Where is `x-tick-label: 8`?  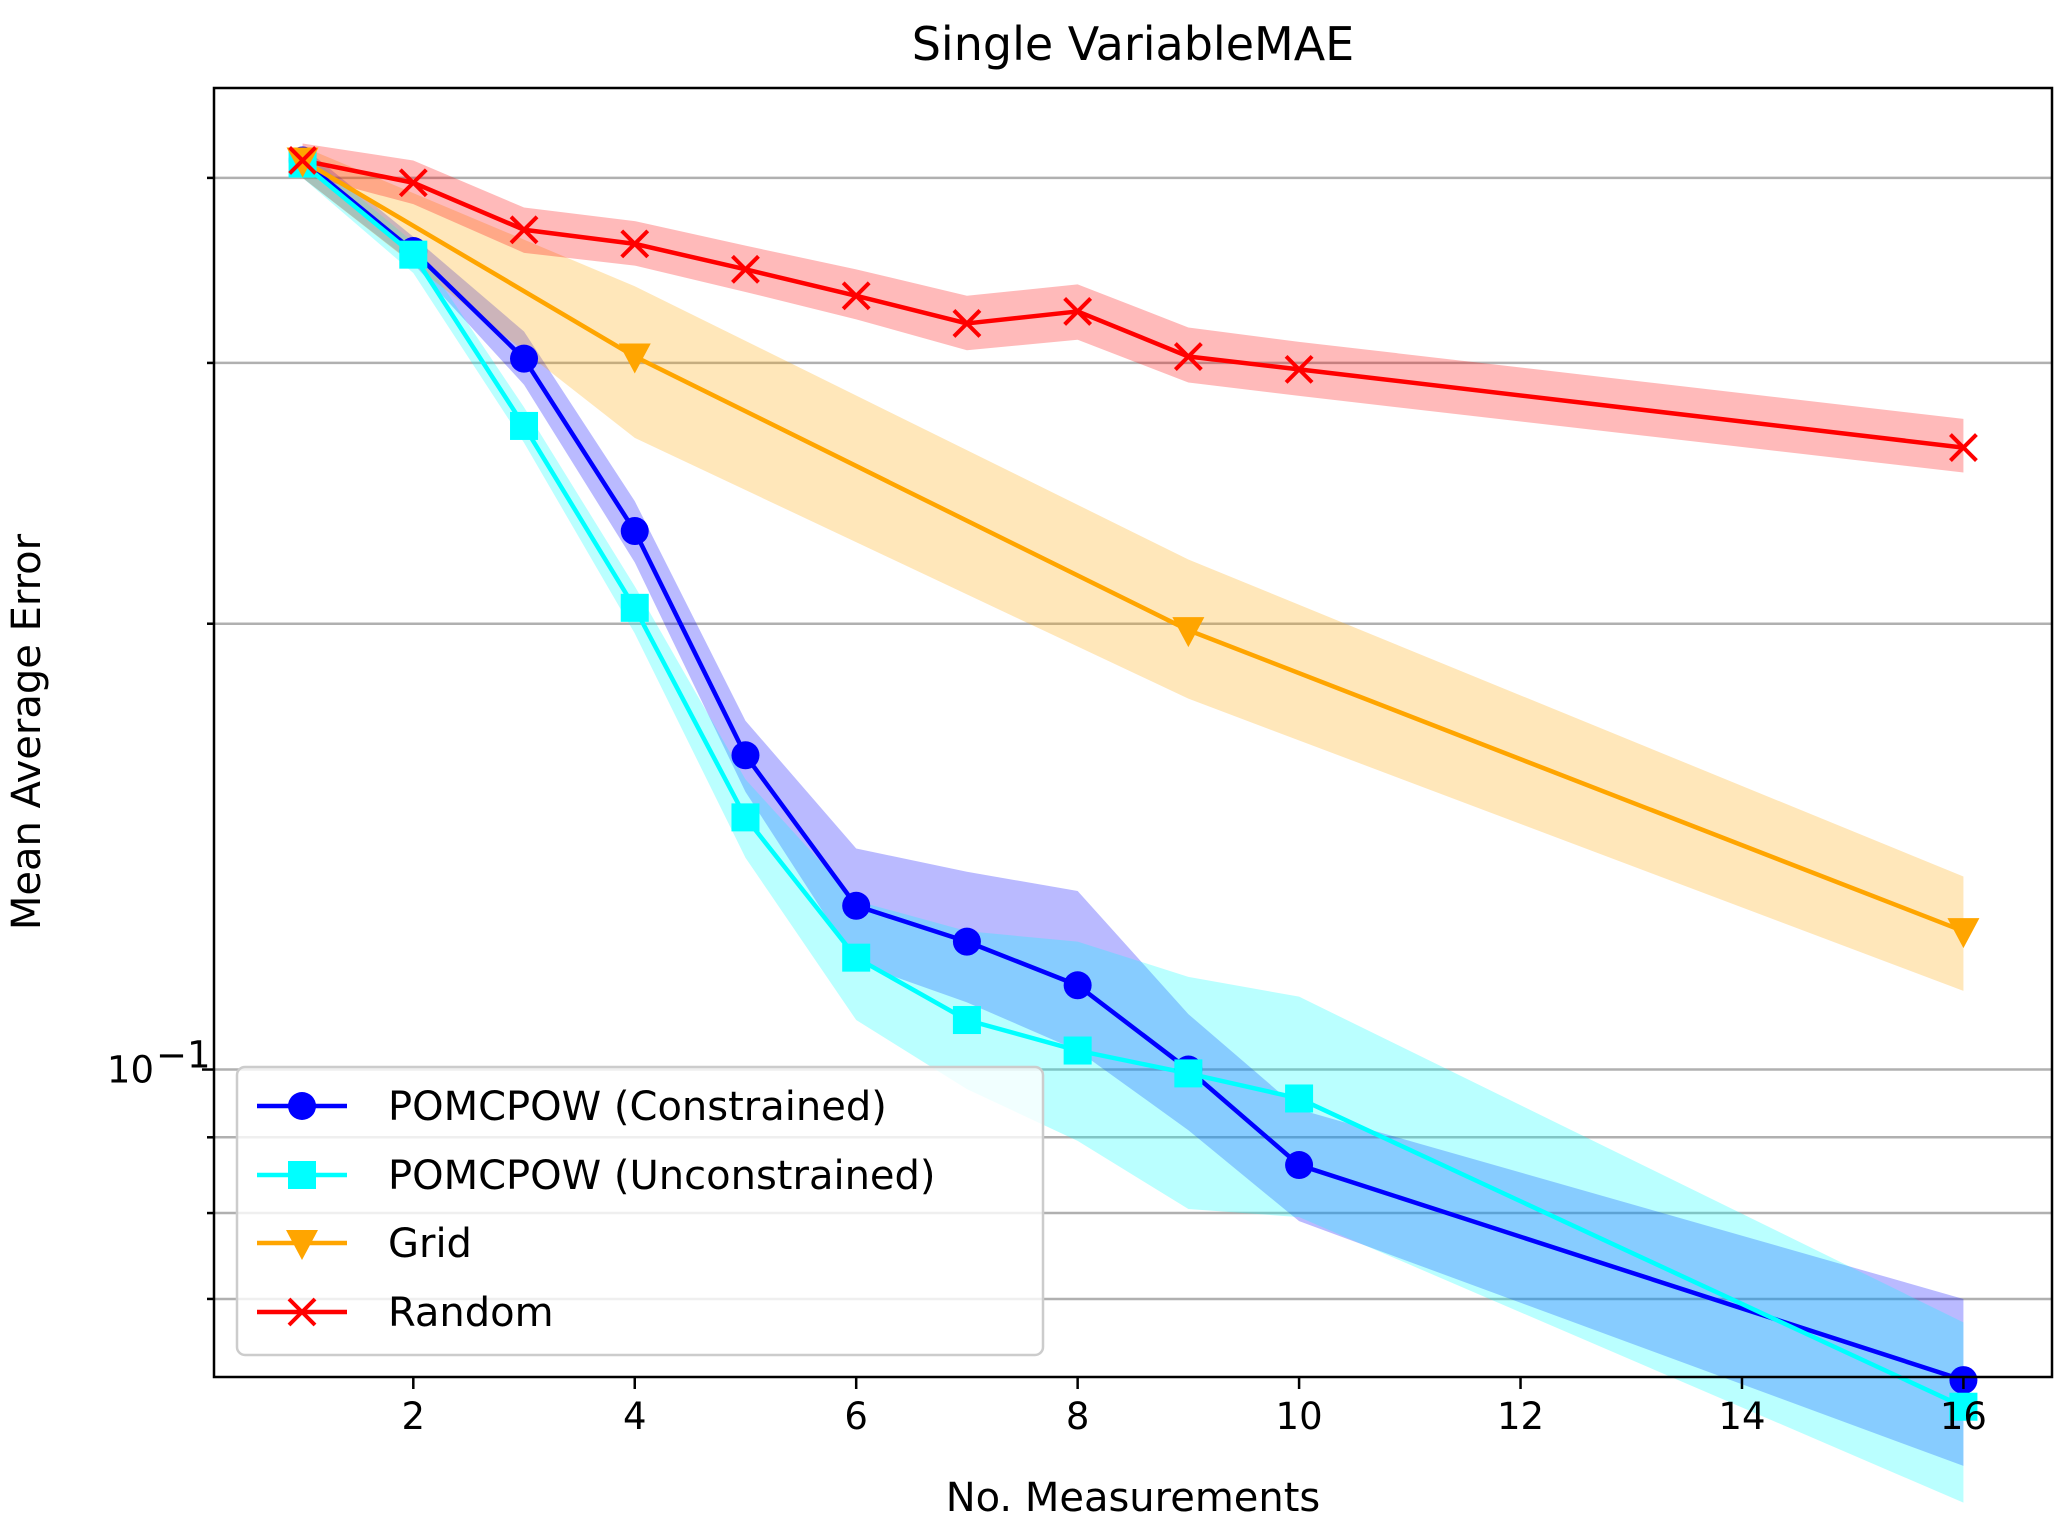
x-tick-label: 8 is located at coordinates (1078, 1416).